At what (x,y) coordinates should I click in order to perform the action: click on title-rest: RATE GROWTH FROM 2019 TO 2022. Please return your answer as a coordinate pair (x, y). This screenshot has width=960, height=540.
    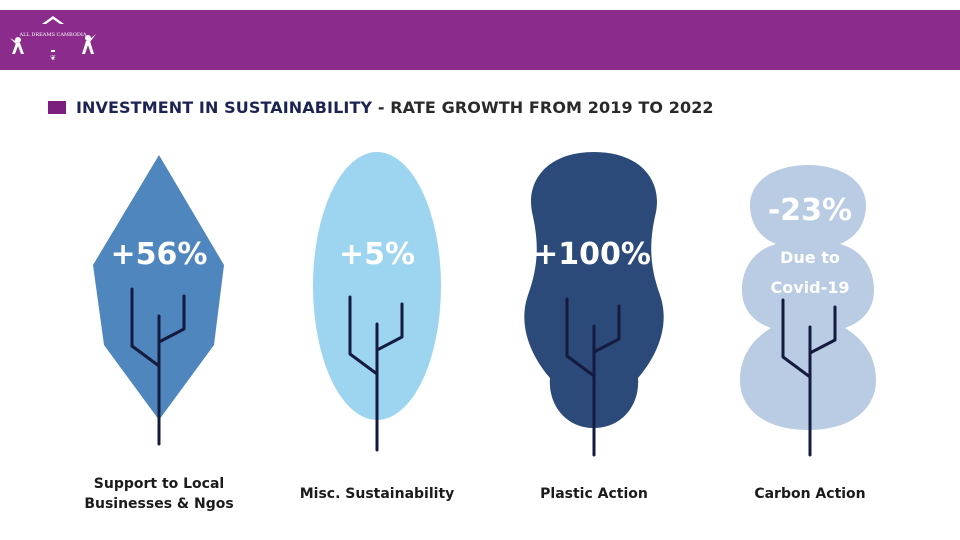
    Looking at the image, I should click on (552, 107).